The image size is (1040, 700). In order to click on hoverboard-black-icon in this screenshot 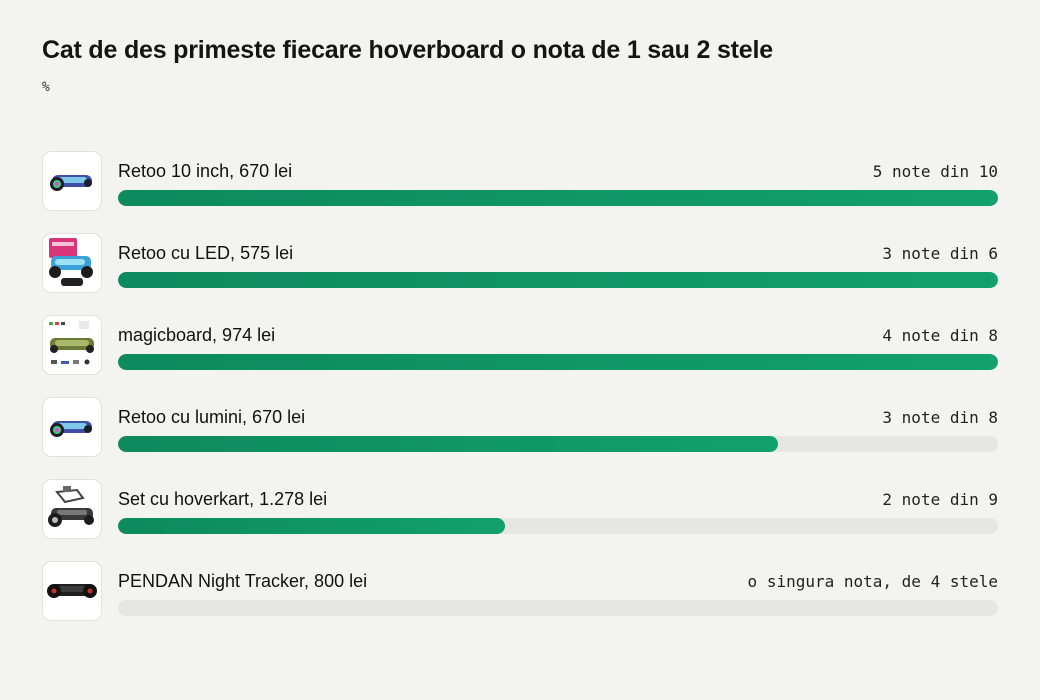, I will do `click(72, 591)`.